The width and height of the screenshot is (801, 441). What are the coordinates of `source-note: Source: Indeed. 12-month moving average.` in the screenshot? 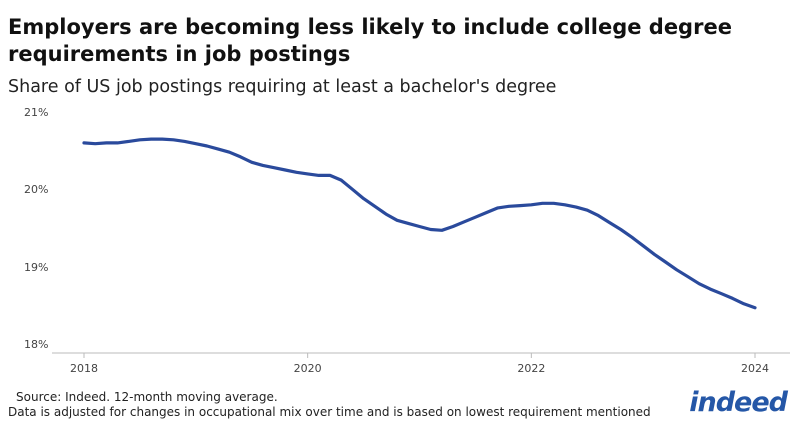 It's located at (147, 397).